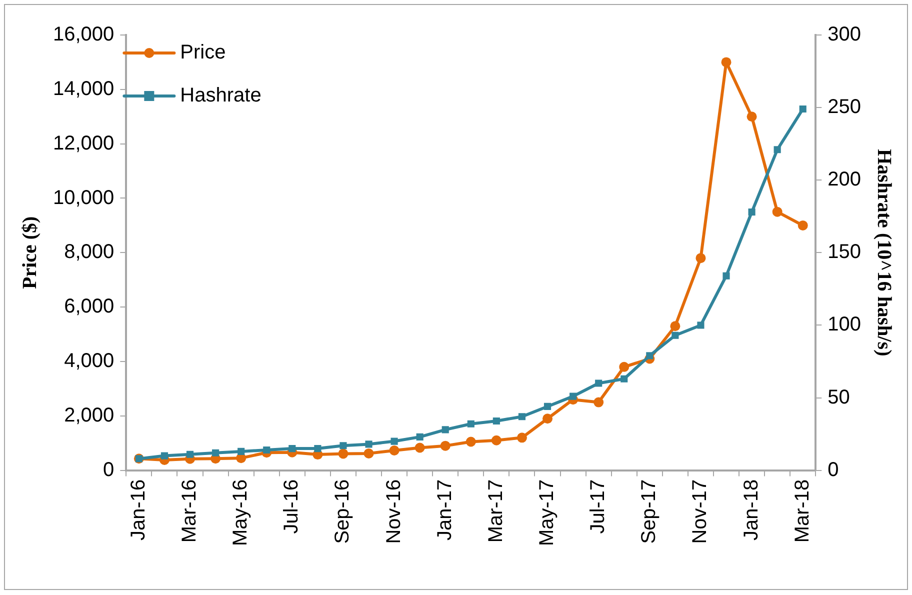 The width and height of the screenshot is (912, 595). Describe the element at coordinates (89, 252) in the screenshot. I see `y-tick-label: 8,000` at that location.